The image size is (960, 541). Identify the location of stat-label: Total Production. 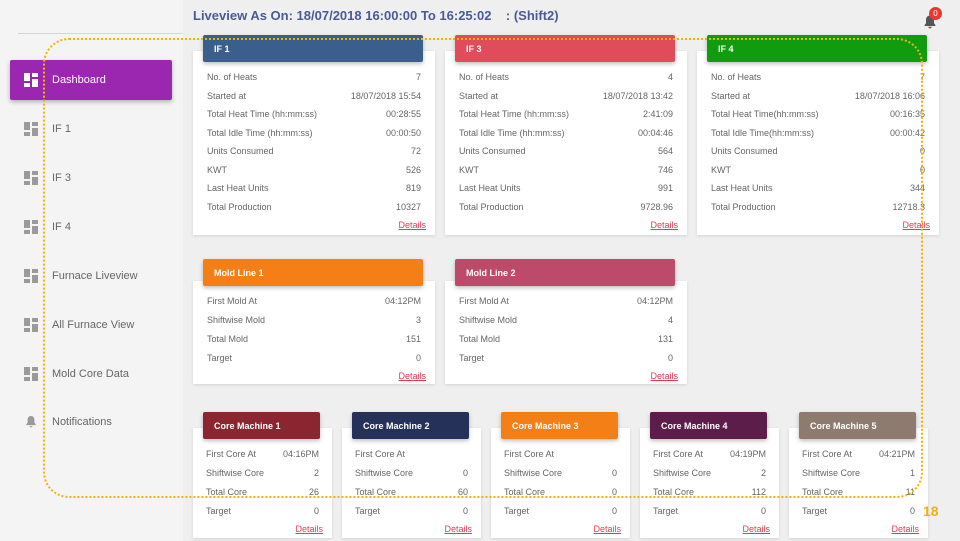
(491, 206).